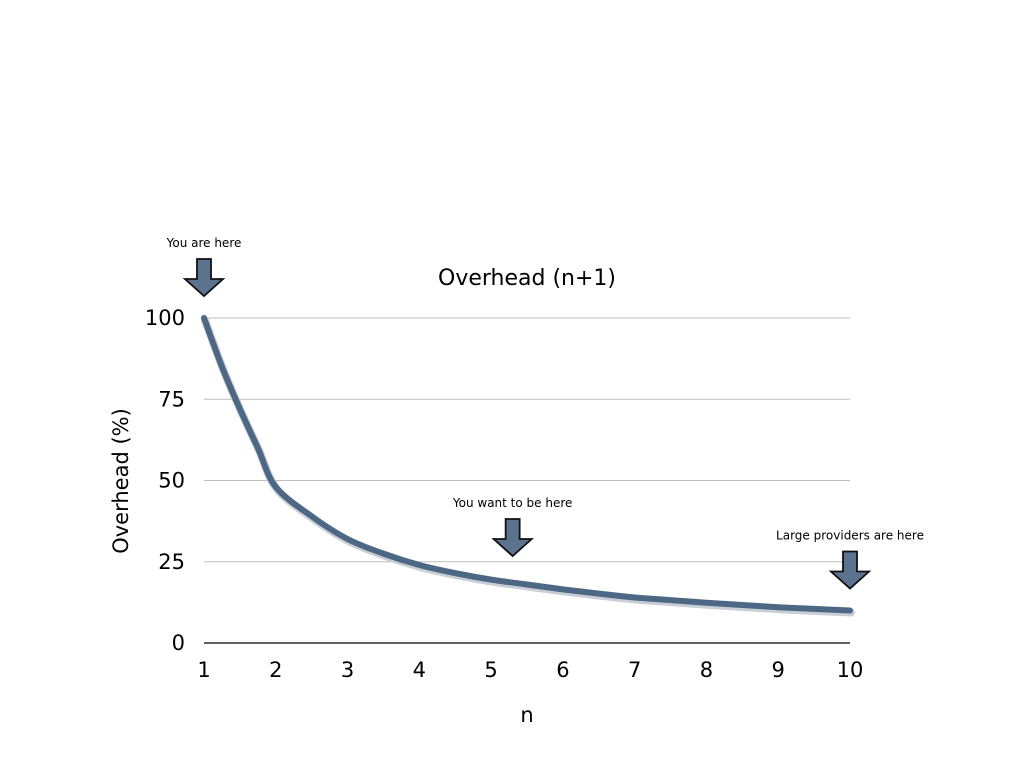 The height and width of the screenshot is (768, 1024). What do you see at coordinates (178, 643) in the screenshot?
I see `y-tick-label: 0` at bounding box center [178, 643].